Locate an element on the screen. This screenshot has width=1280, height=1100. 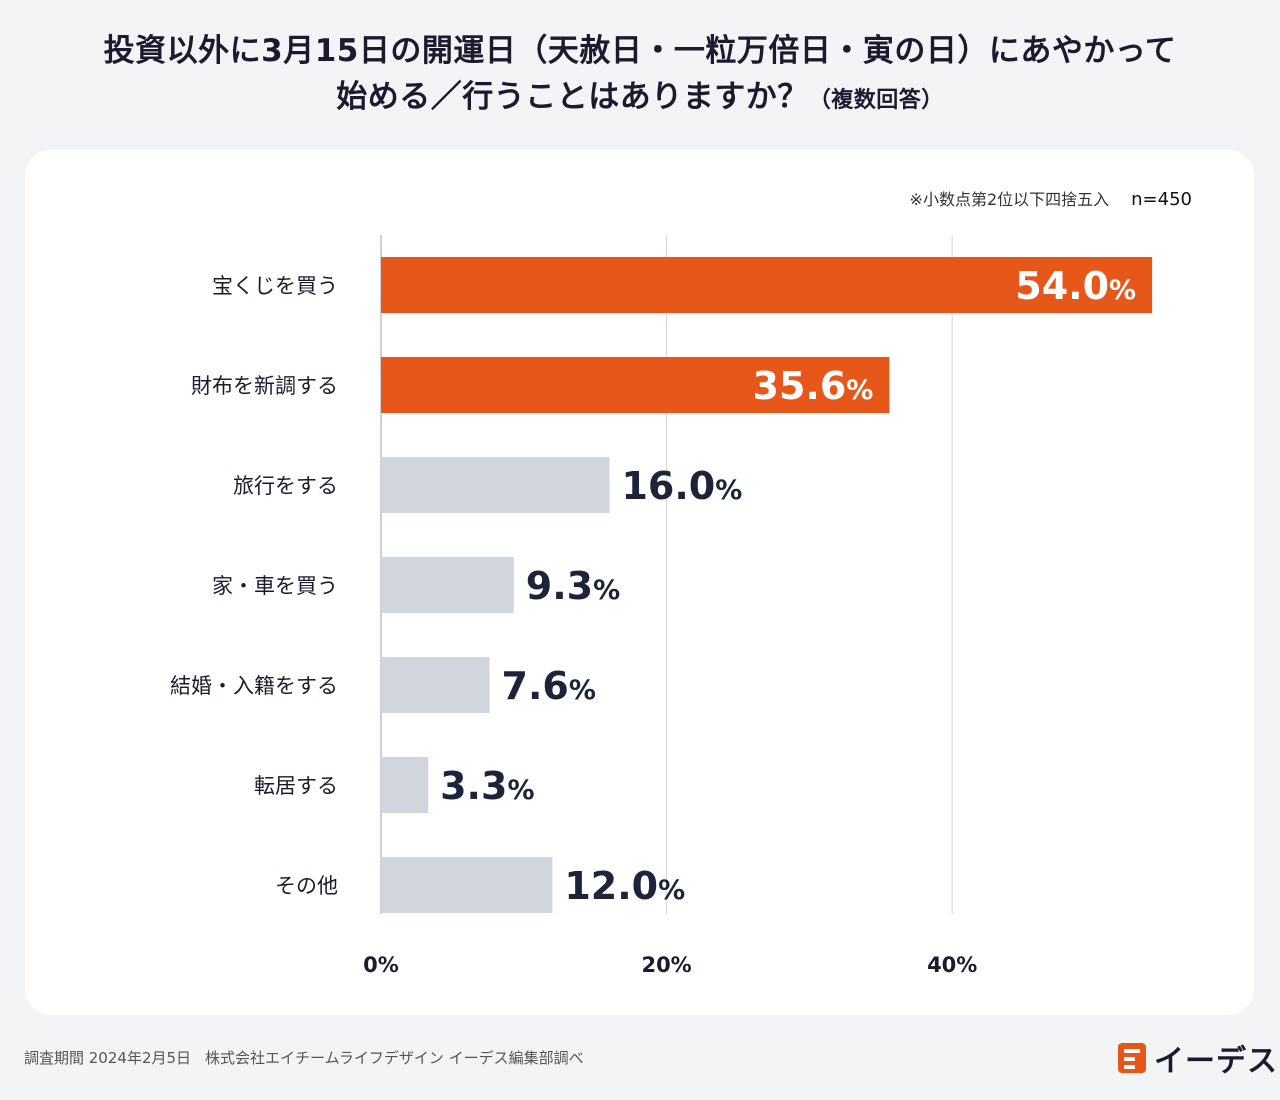
logo-text: イーデス is located at coordinates (1216, 1061).